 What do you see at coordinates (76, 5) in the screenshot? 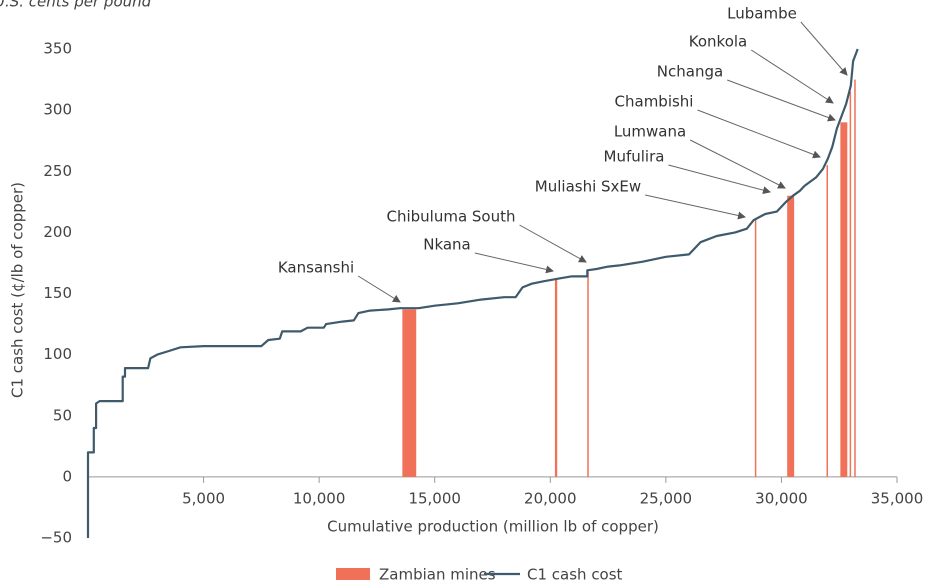
I see `subtitle: U.S. cents per pound` at bounding box center [76, 5].